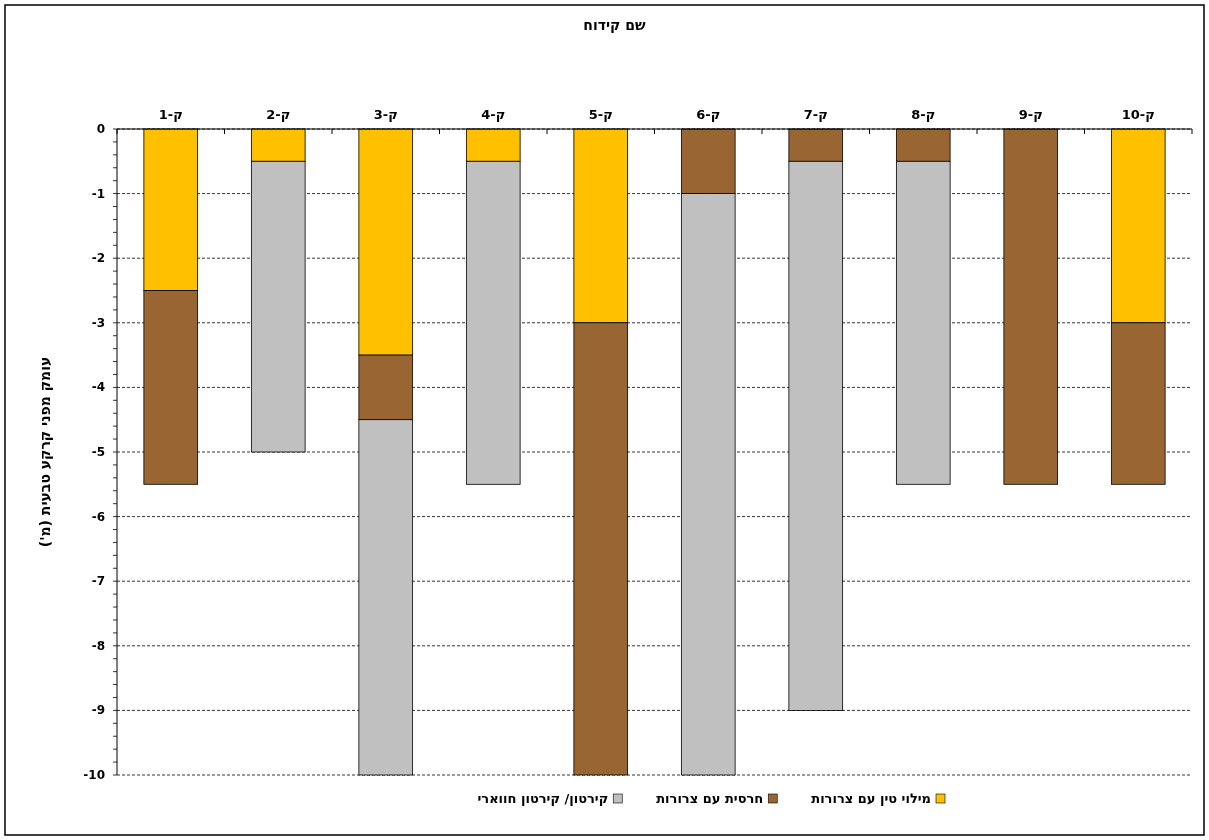 This screenshot has height=840, width=1209. Describe the element at coordinates (98, 581) in the screenshot. I see `y-tick-label: -7` at that location.